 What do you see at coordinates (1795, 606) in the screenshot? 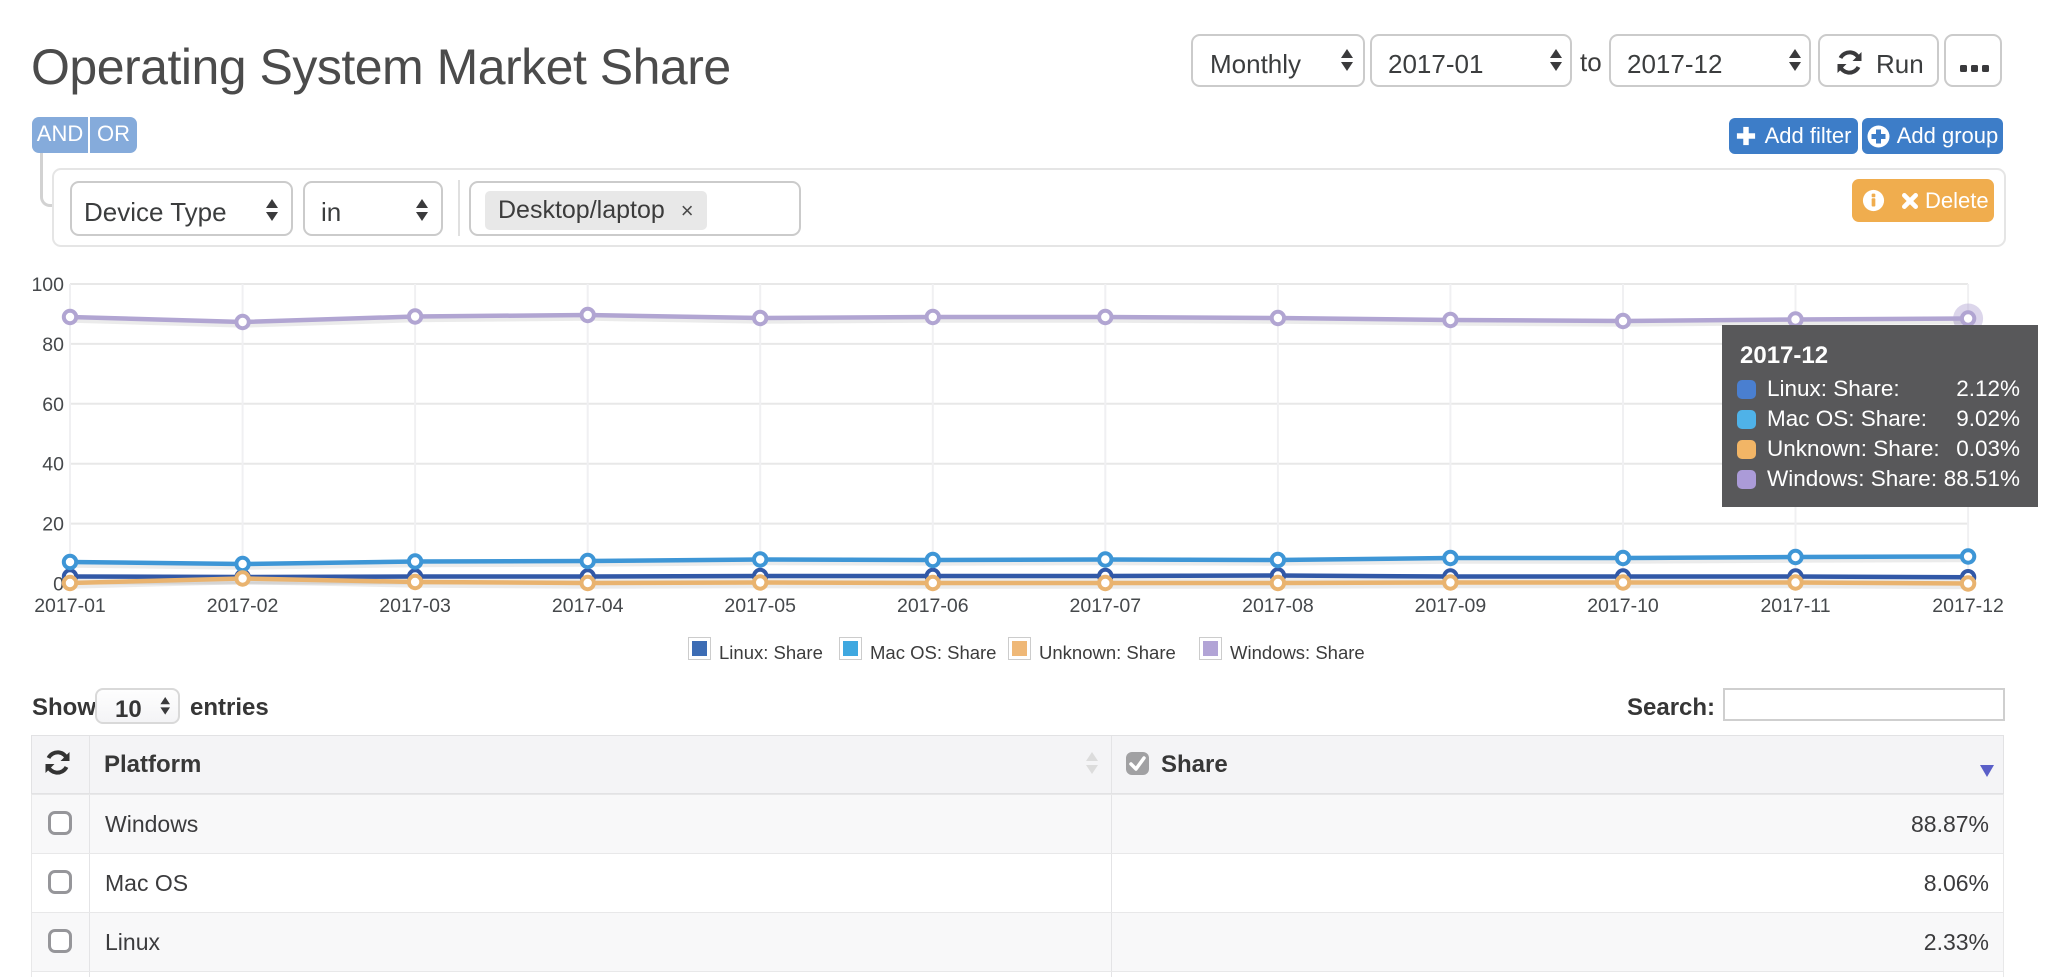
I see `svg-text: 2017-11` at bounding box center [1795, 606].